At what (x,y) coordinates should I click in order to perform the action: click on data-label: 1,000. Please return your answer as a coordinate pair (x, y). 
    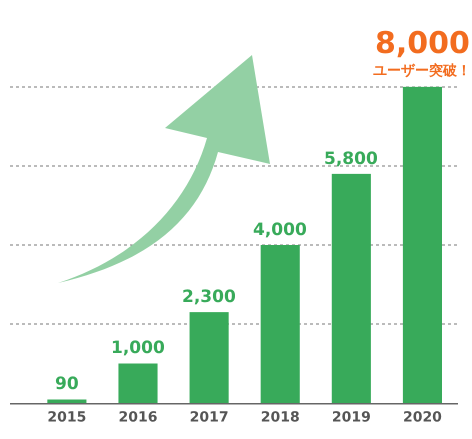
    Looking at the image, I should click on (138, 348).